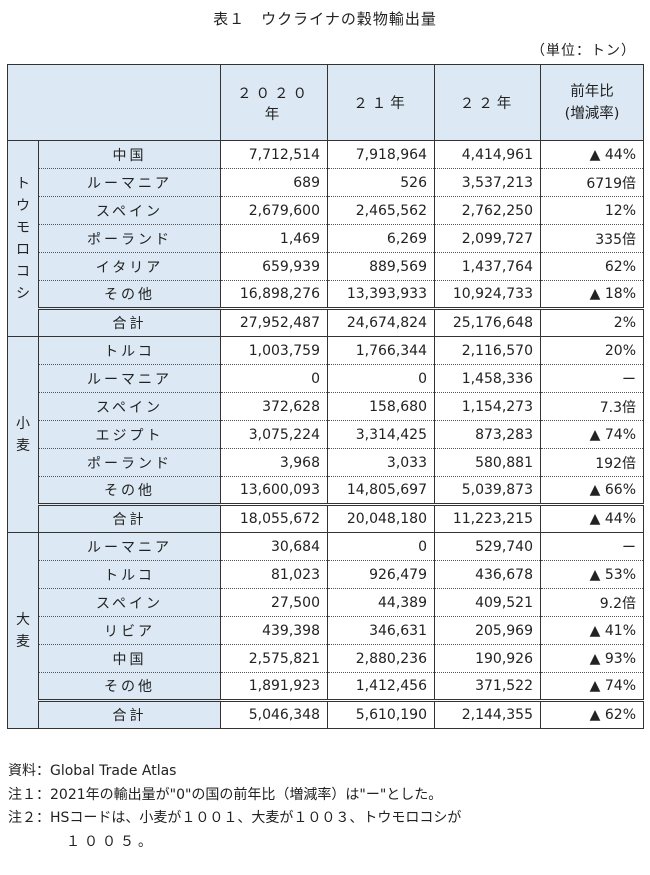 The height and width of the screenshot is (875, 650). Describe the element at coordinates (592, 714) in the screenshot. I see `ratio-value: ▲ 62%` at that location.